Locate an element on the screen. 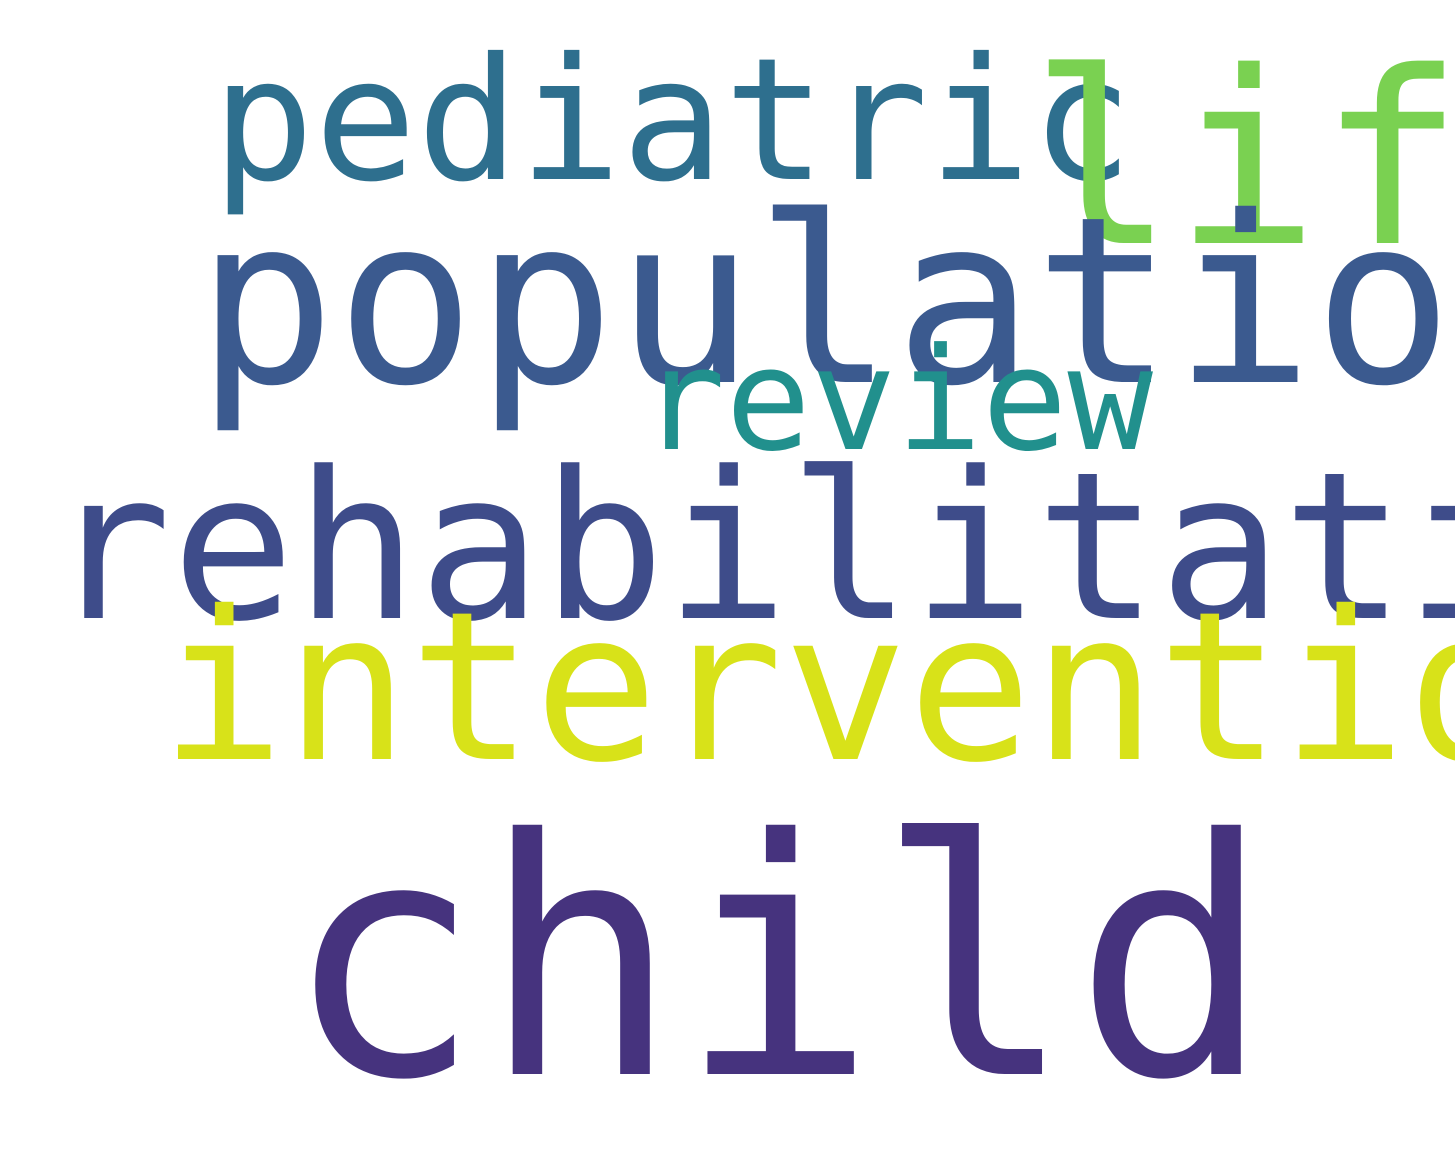 Image resolution: width=1455 pixels, height=1152 pixels. word-review: review is located at coordinates (896, 400).